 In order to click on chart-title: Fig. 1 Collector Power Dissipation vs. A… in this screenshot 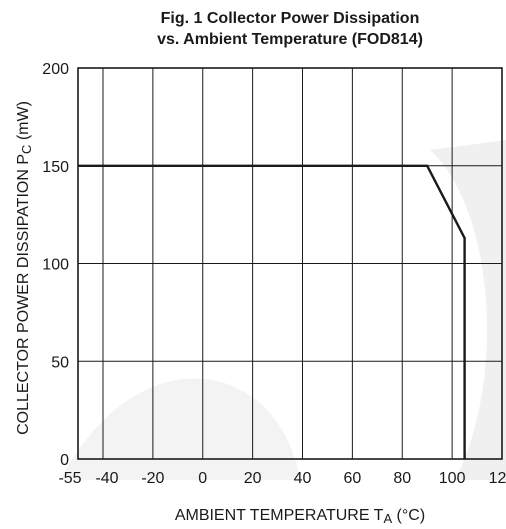, I will do `click(290, 29)`.